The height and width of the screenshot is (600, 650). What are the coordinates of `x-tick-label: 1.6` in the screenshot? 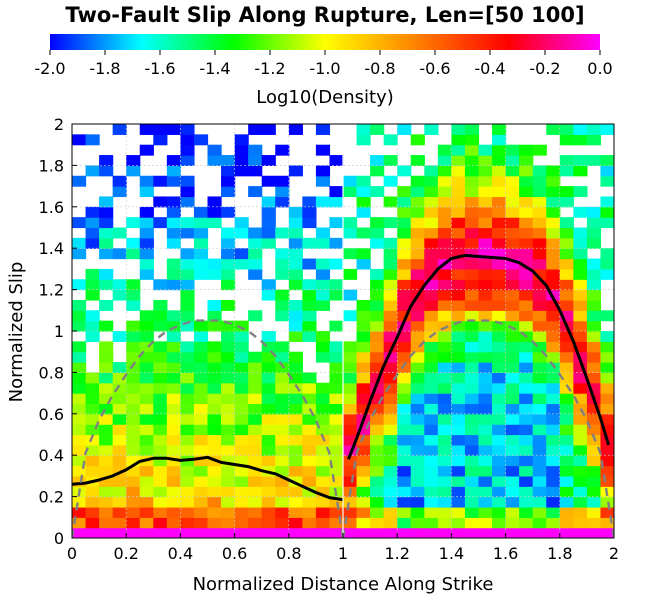 It's located at (505, 553).